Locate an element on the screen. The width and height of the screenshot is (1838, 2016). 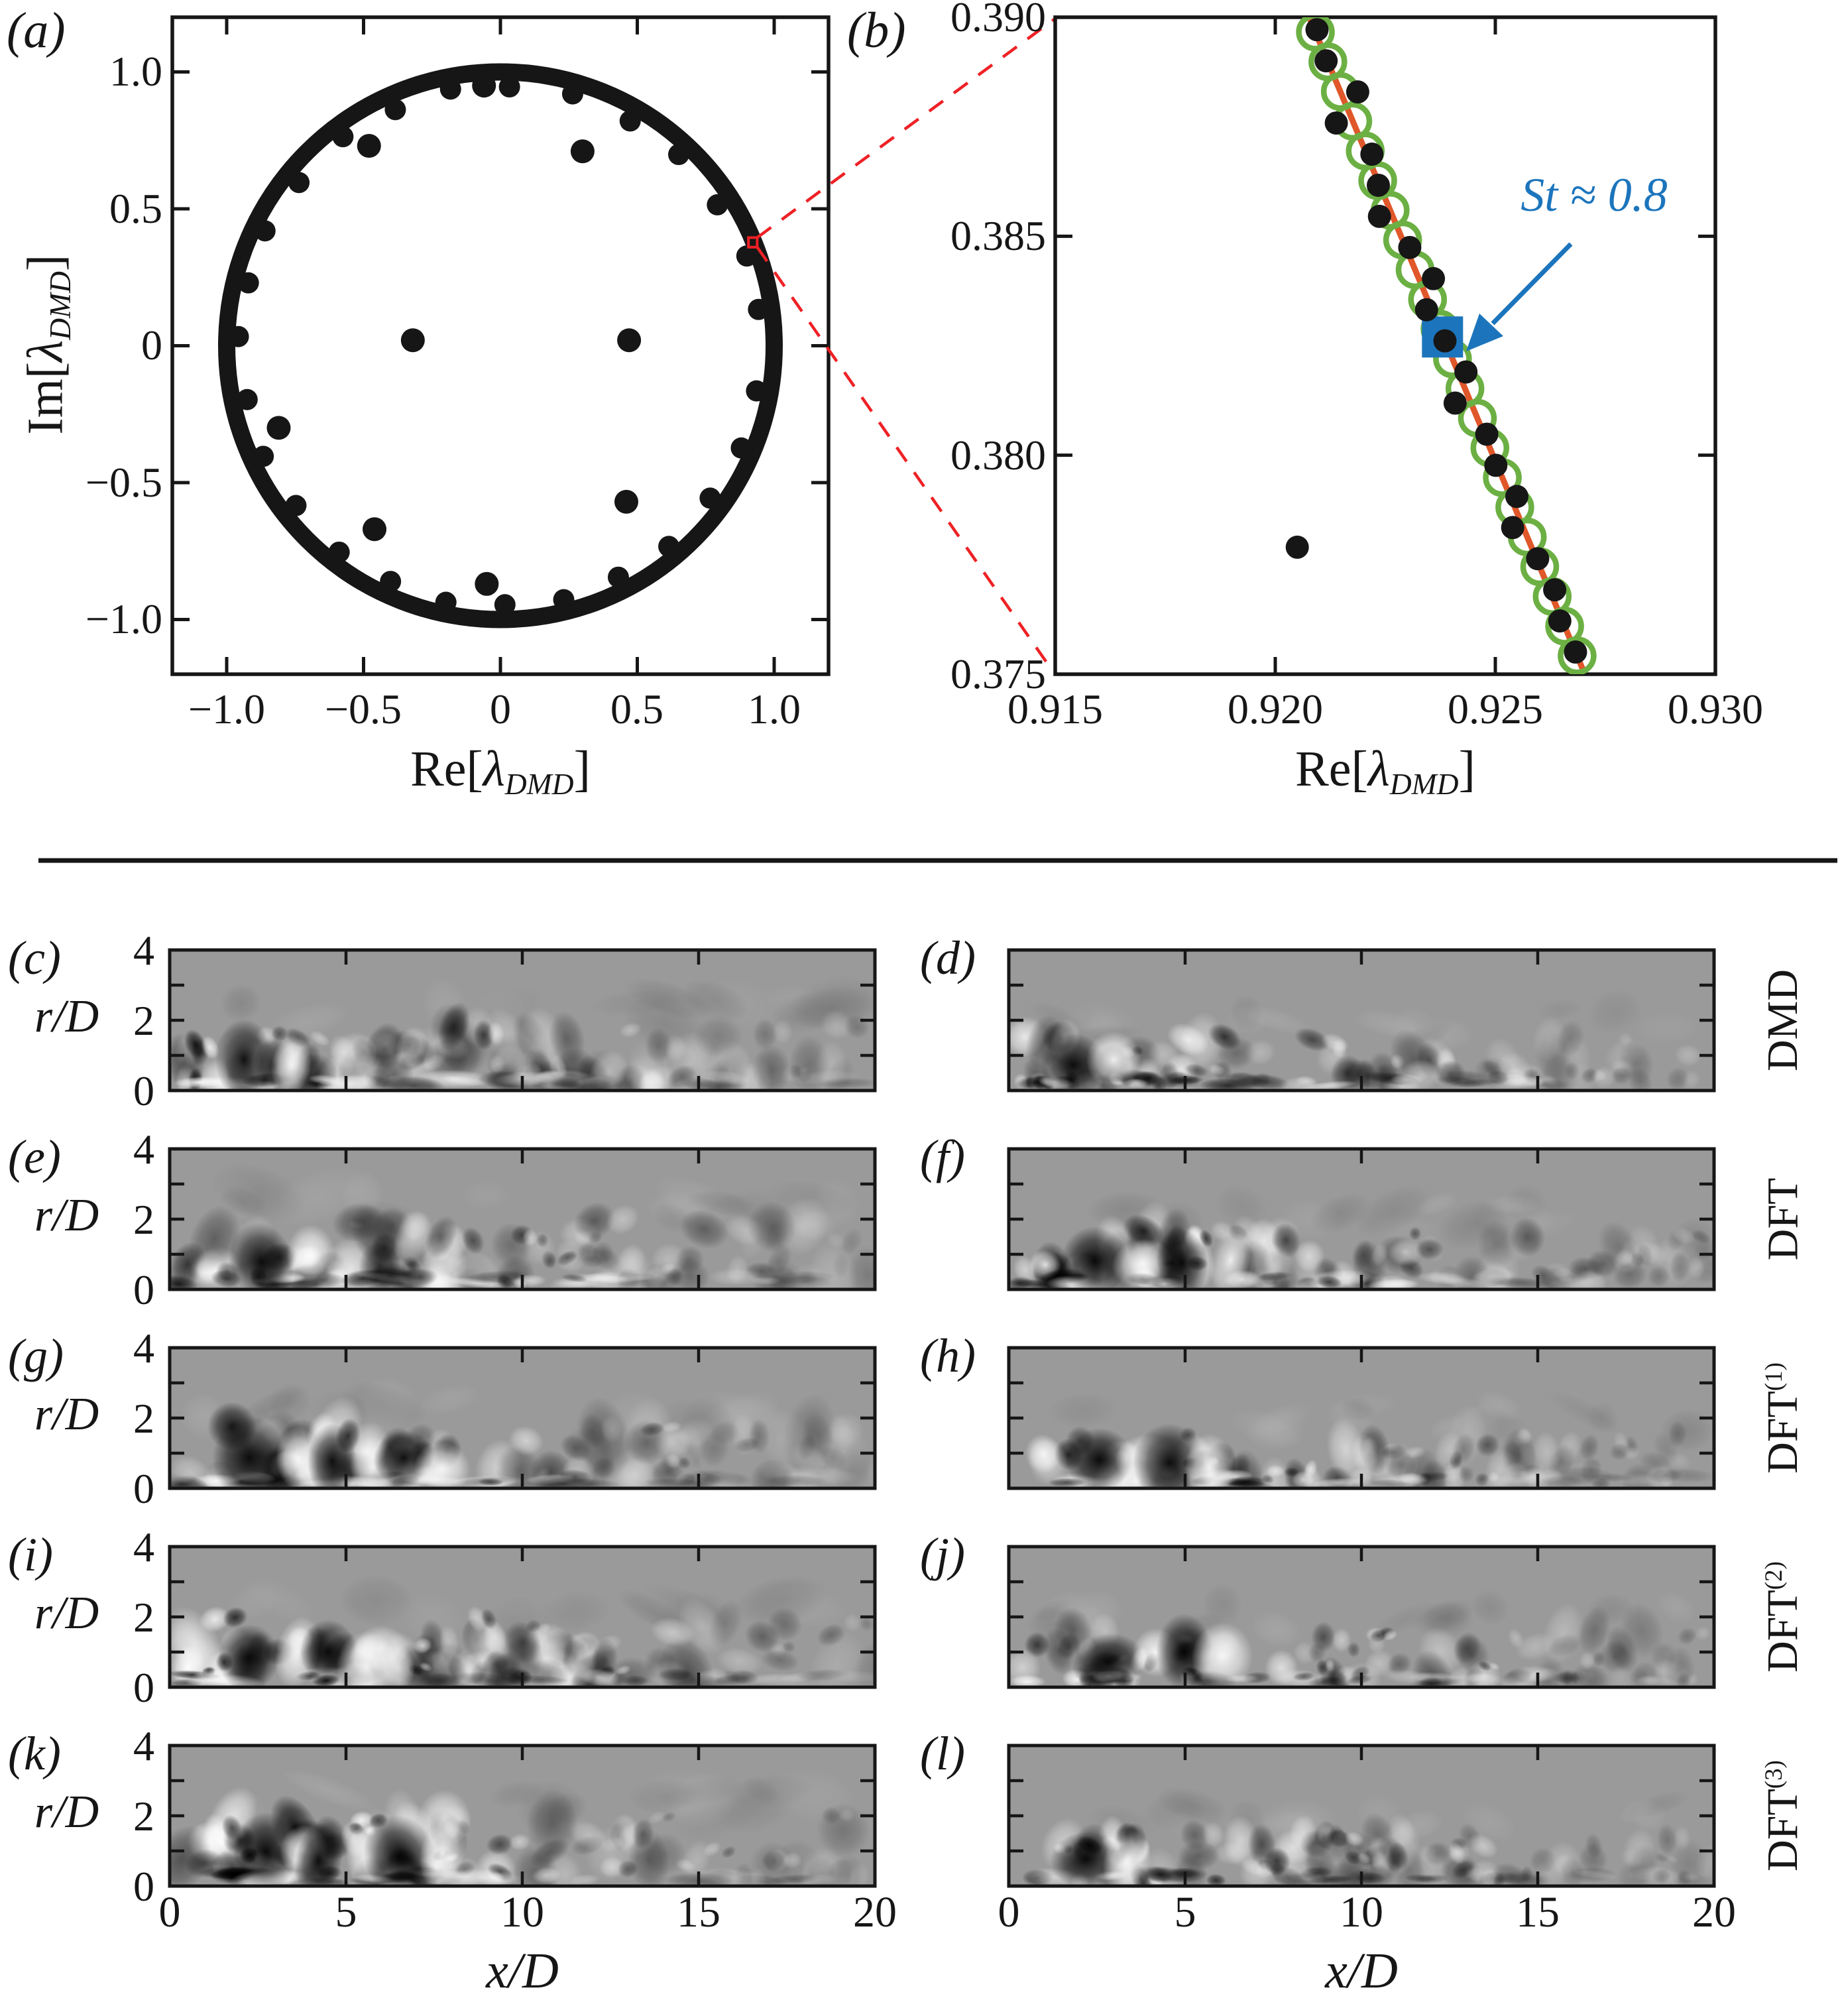
mode-field-i is located at coordinates (522, 1617).